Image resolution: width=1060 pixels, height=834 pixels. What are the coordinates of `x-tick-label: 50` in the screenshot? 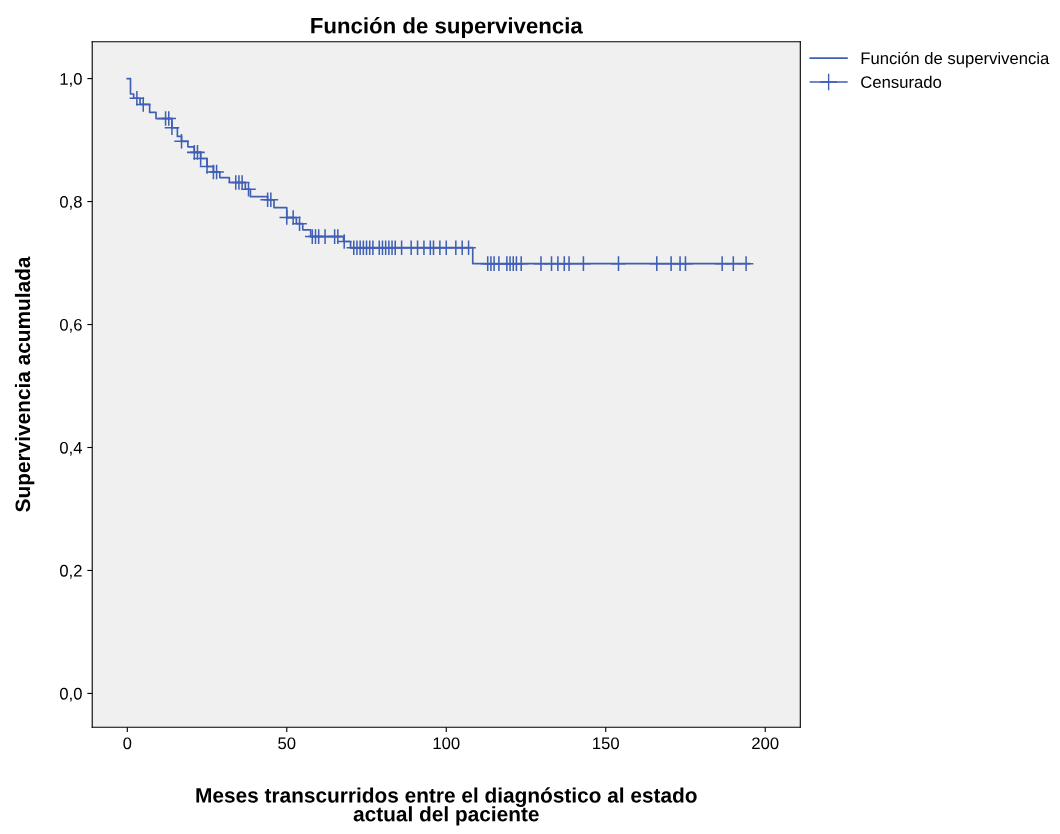 It's located at (287, 743).